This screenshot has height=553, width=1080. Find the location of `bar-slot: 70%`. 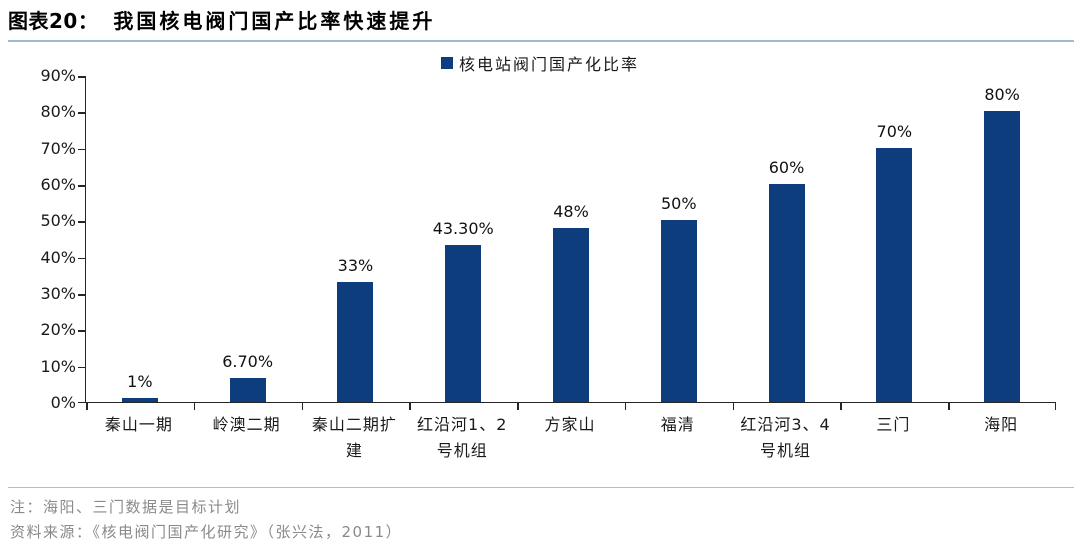

bar-slot: 70% is located at coordinates (894, 239).